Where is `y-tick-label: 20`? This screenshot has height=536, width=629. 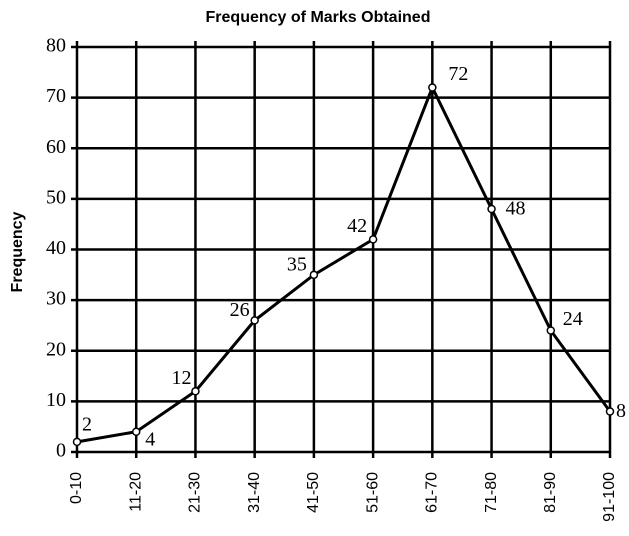 y-tick-label: 20 is located at coordinates (56, 349).